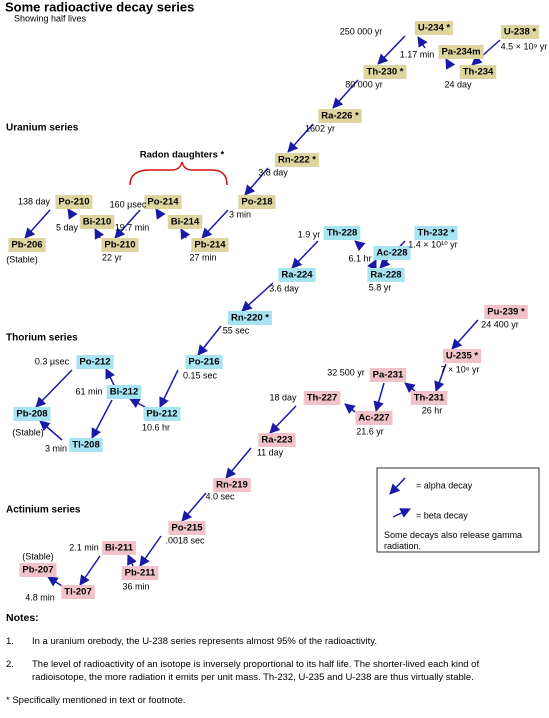 The image size is (549, 718). I want to click on isotope-label: Ra-228, so click(385, 275).